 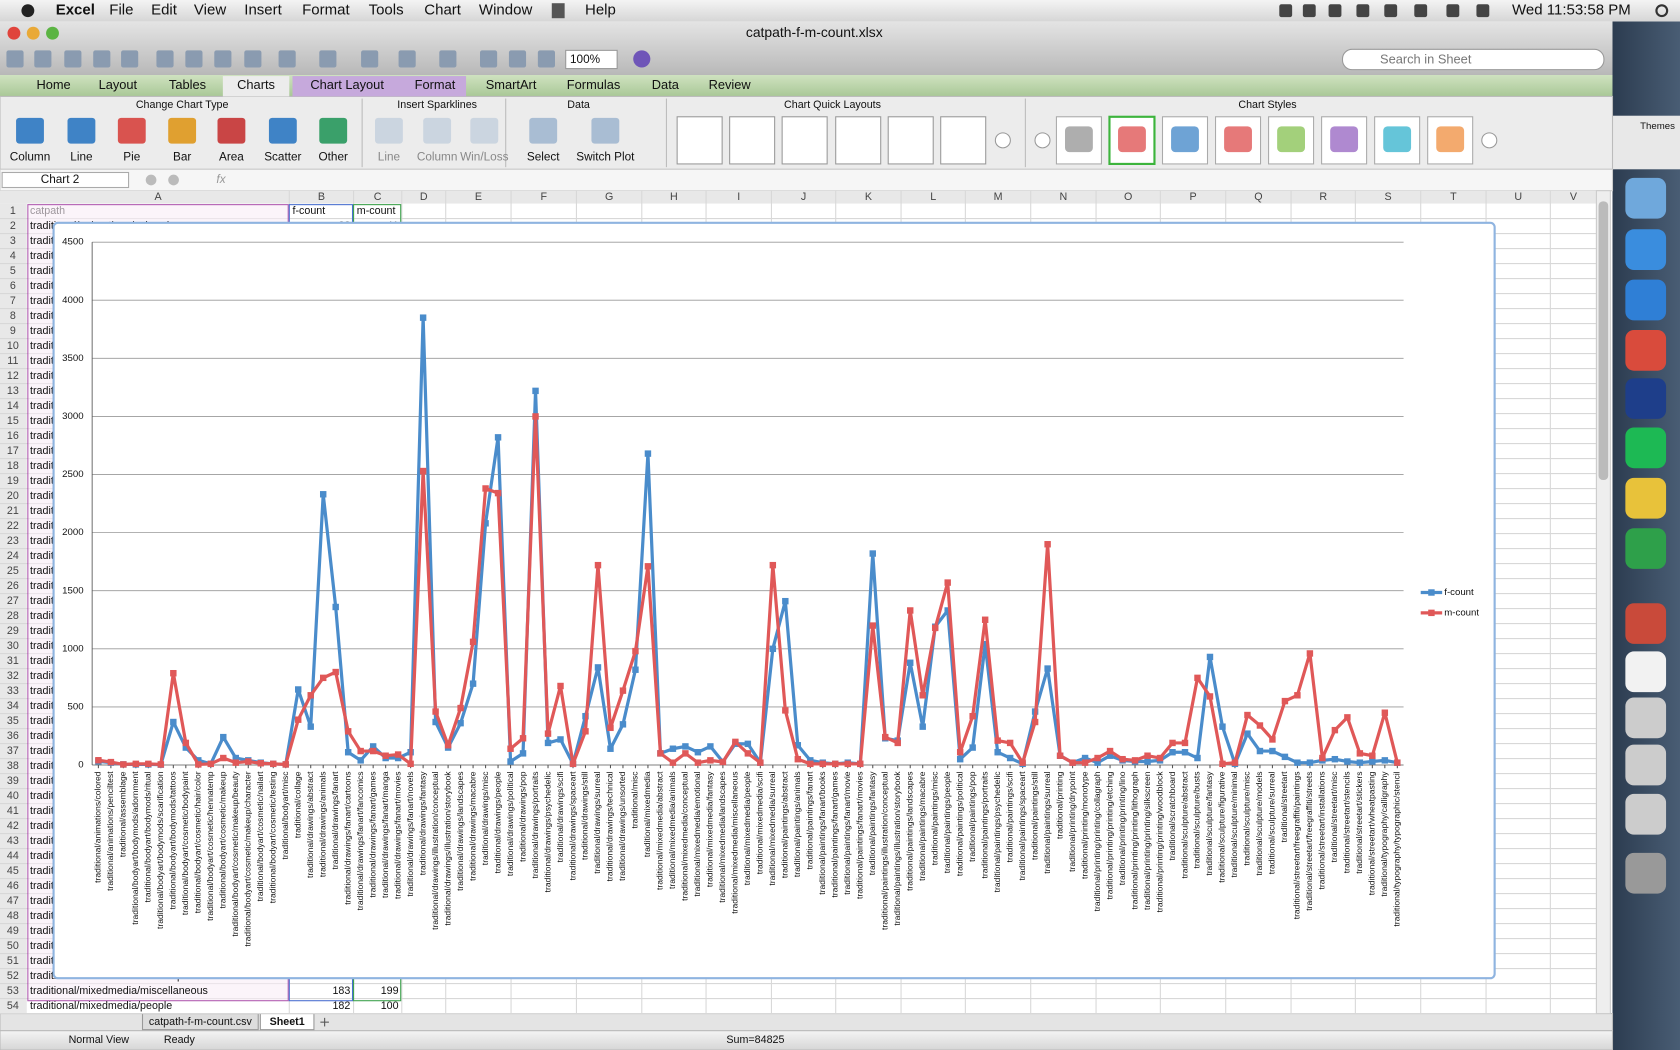 What do you see at coordinates (210, 10) in the screenshot?
I see `menu-item: View` at bounding box center [210, 10].